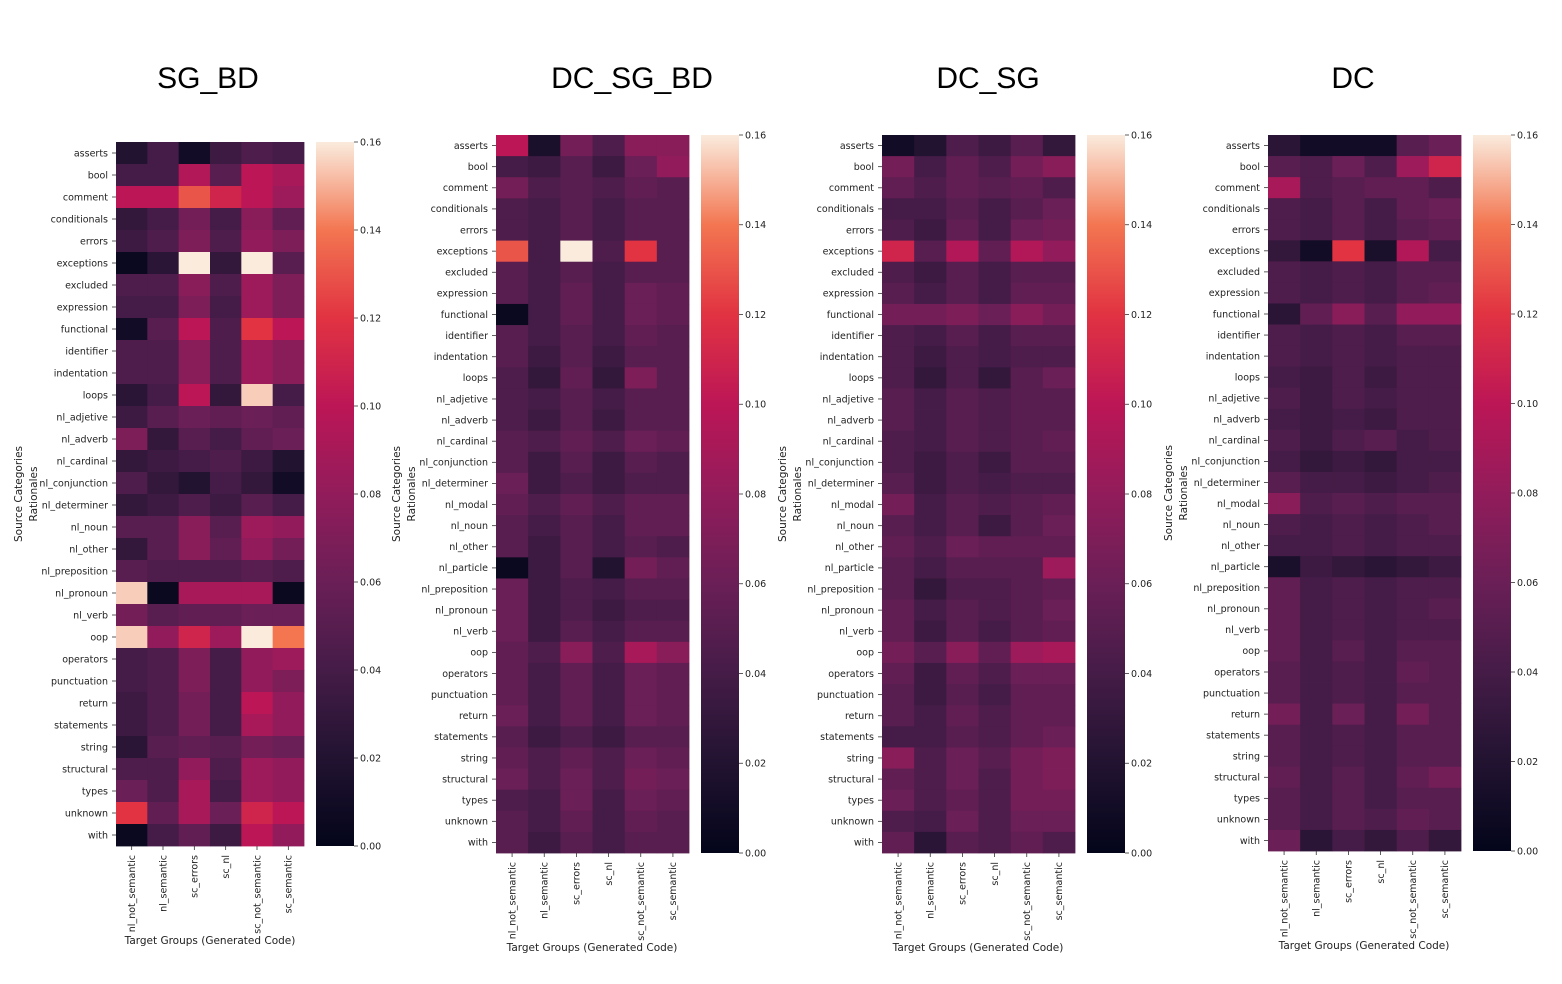  What do you see at coordinates (979, 494) in the screenshot?
I see `heatmap-cells` at bounding box center [979, 494].